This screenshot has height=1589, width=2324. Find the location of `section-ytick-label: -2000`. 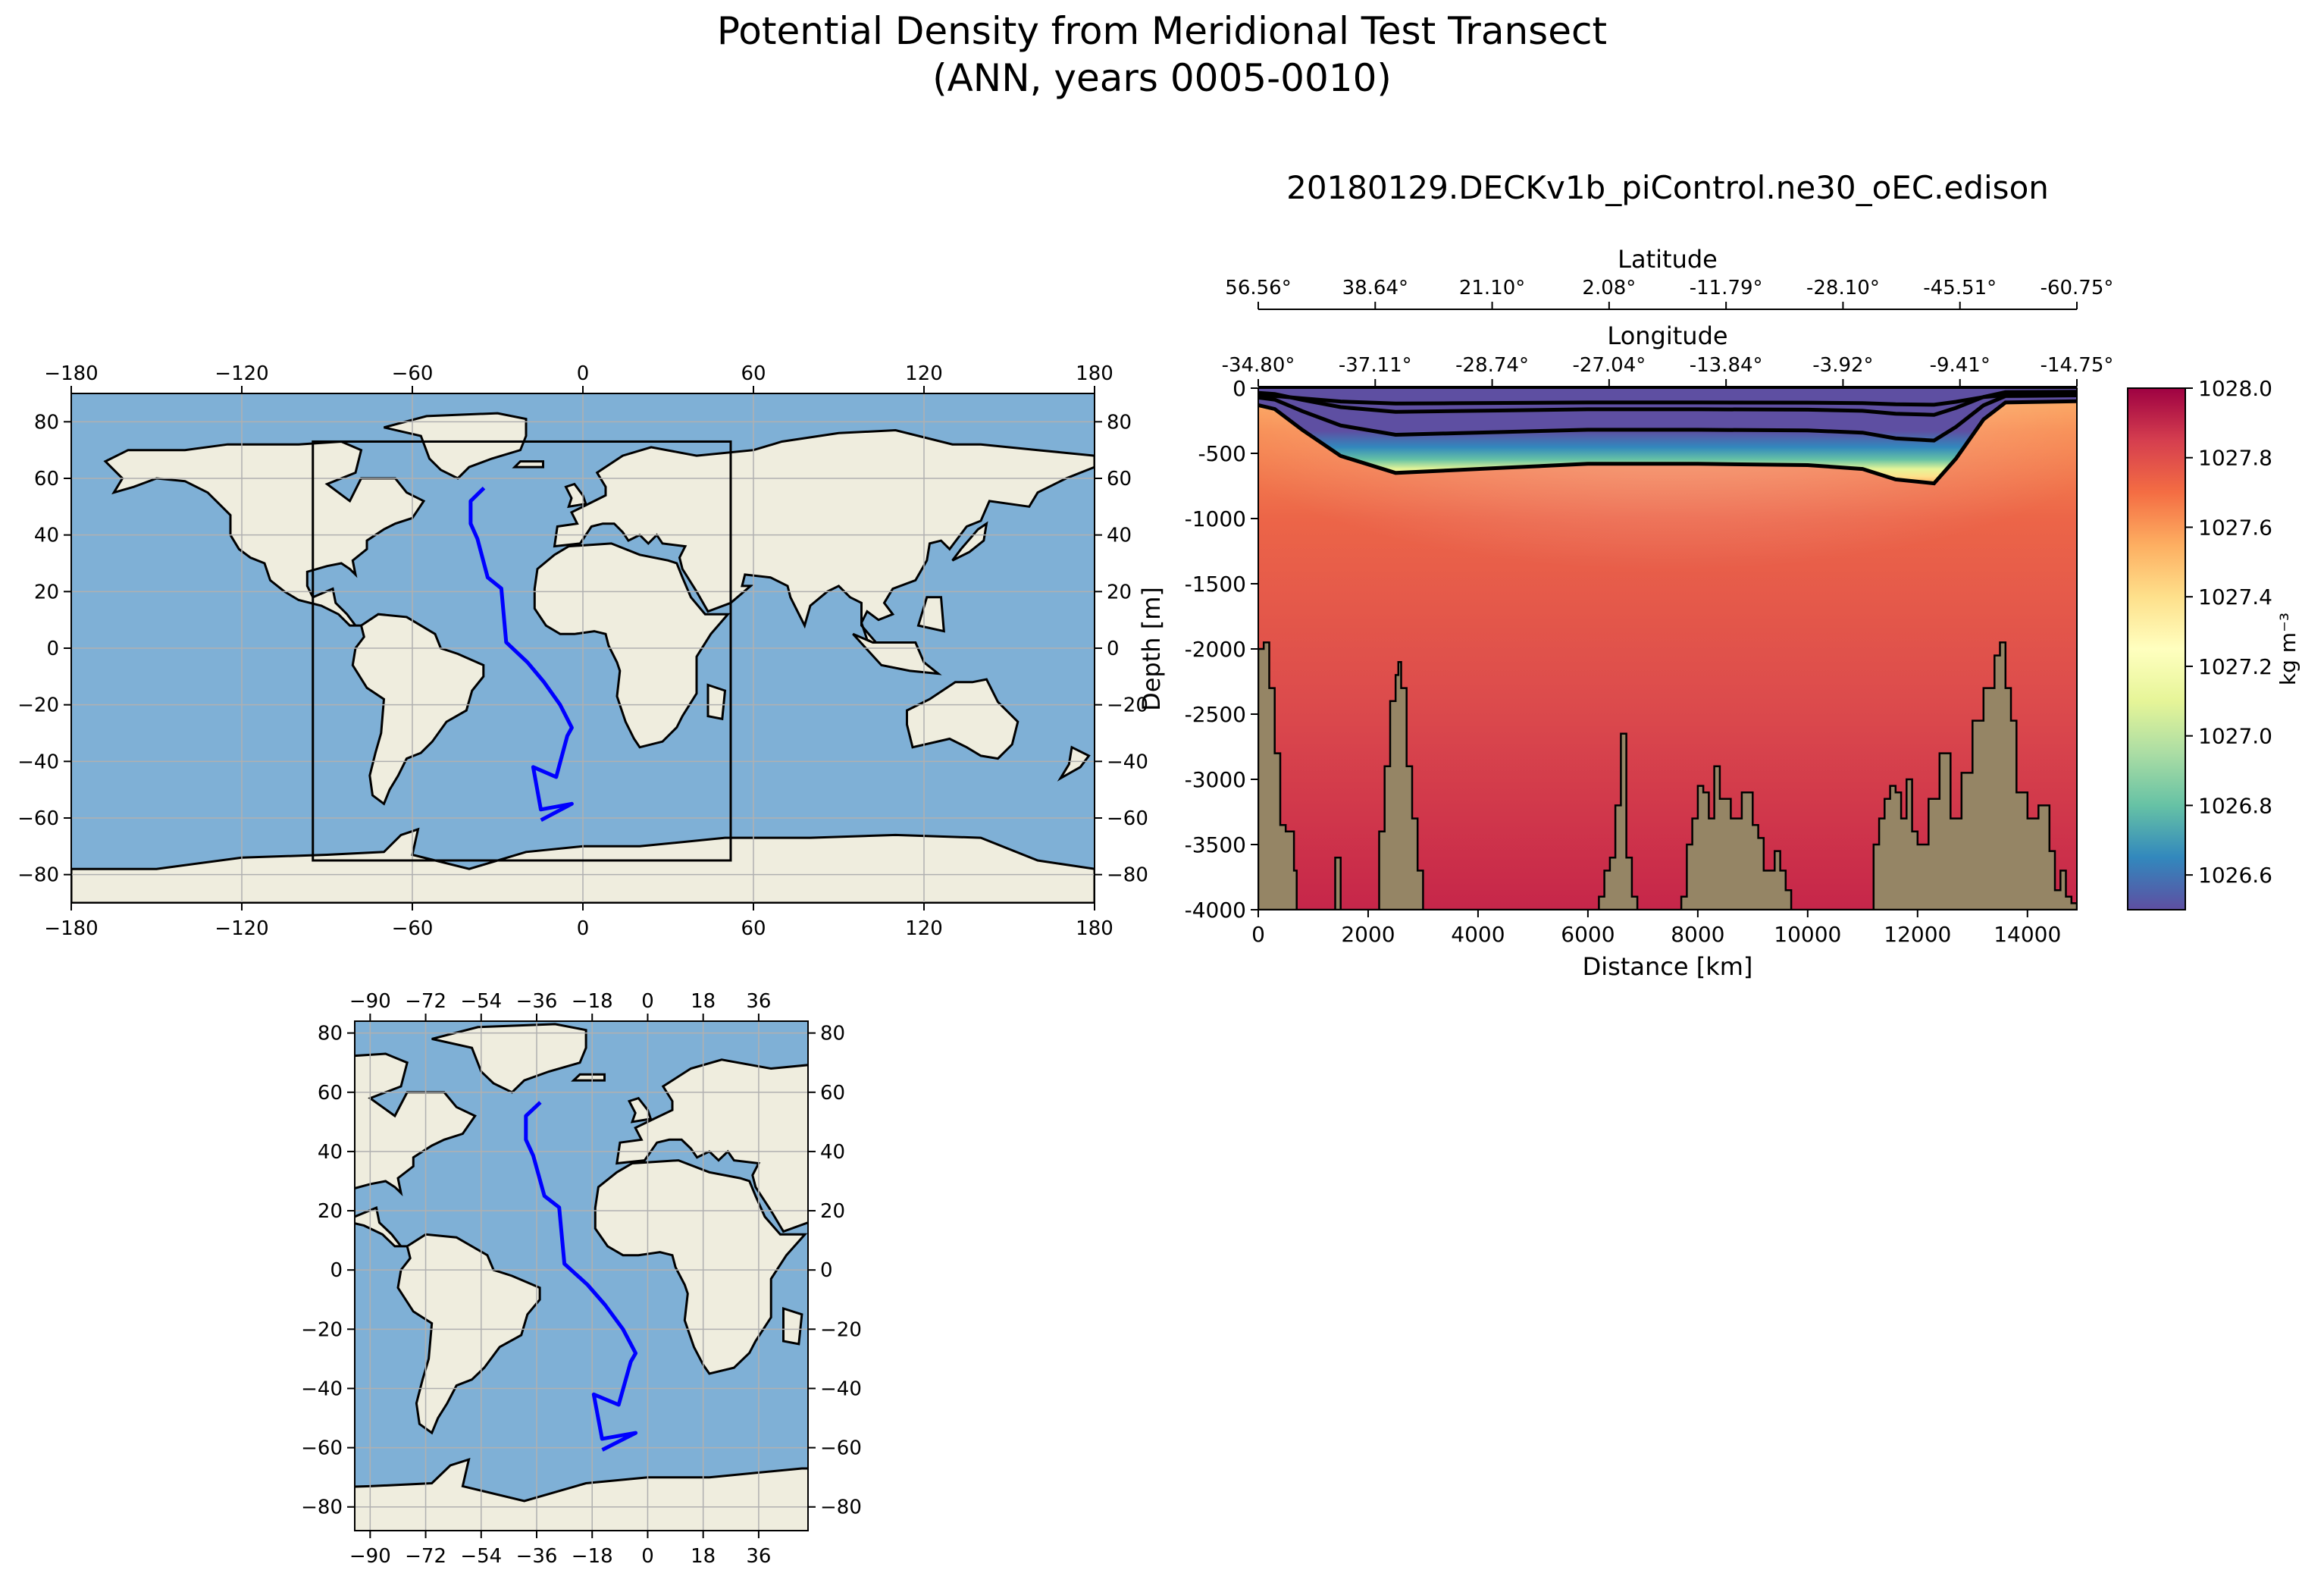

section-ytick-label: -2000 is located at coordinates (1215, 649).